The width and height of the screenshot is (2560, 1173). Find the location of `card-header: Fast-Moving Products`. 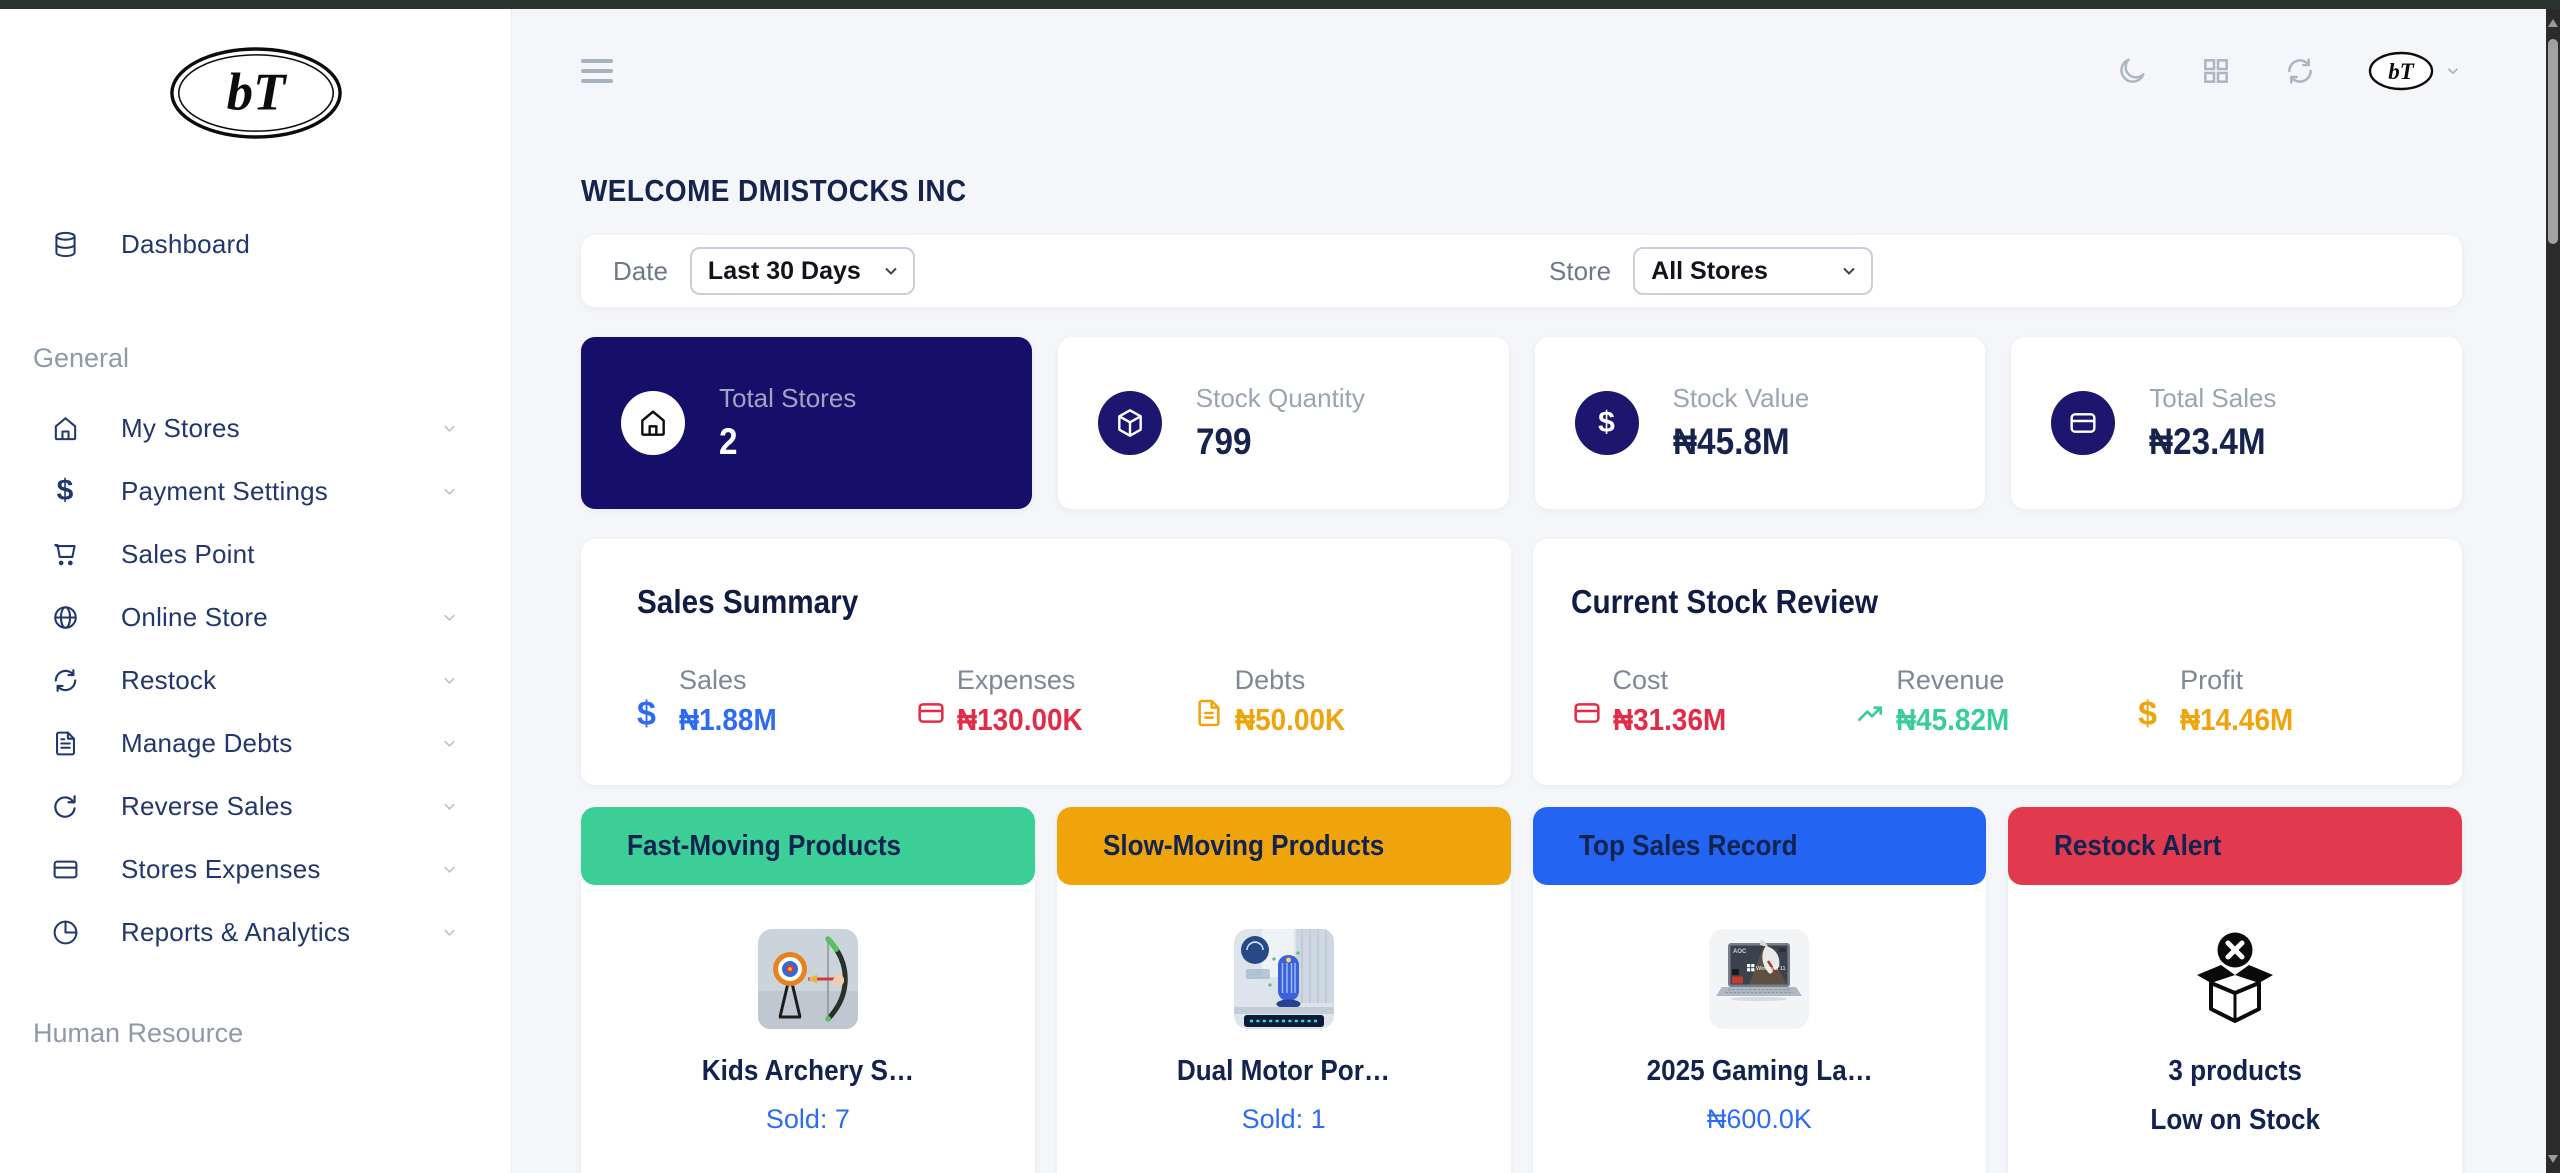

card-header: Fast-Moving Products is located at coordinates (808, 846).